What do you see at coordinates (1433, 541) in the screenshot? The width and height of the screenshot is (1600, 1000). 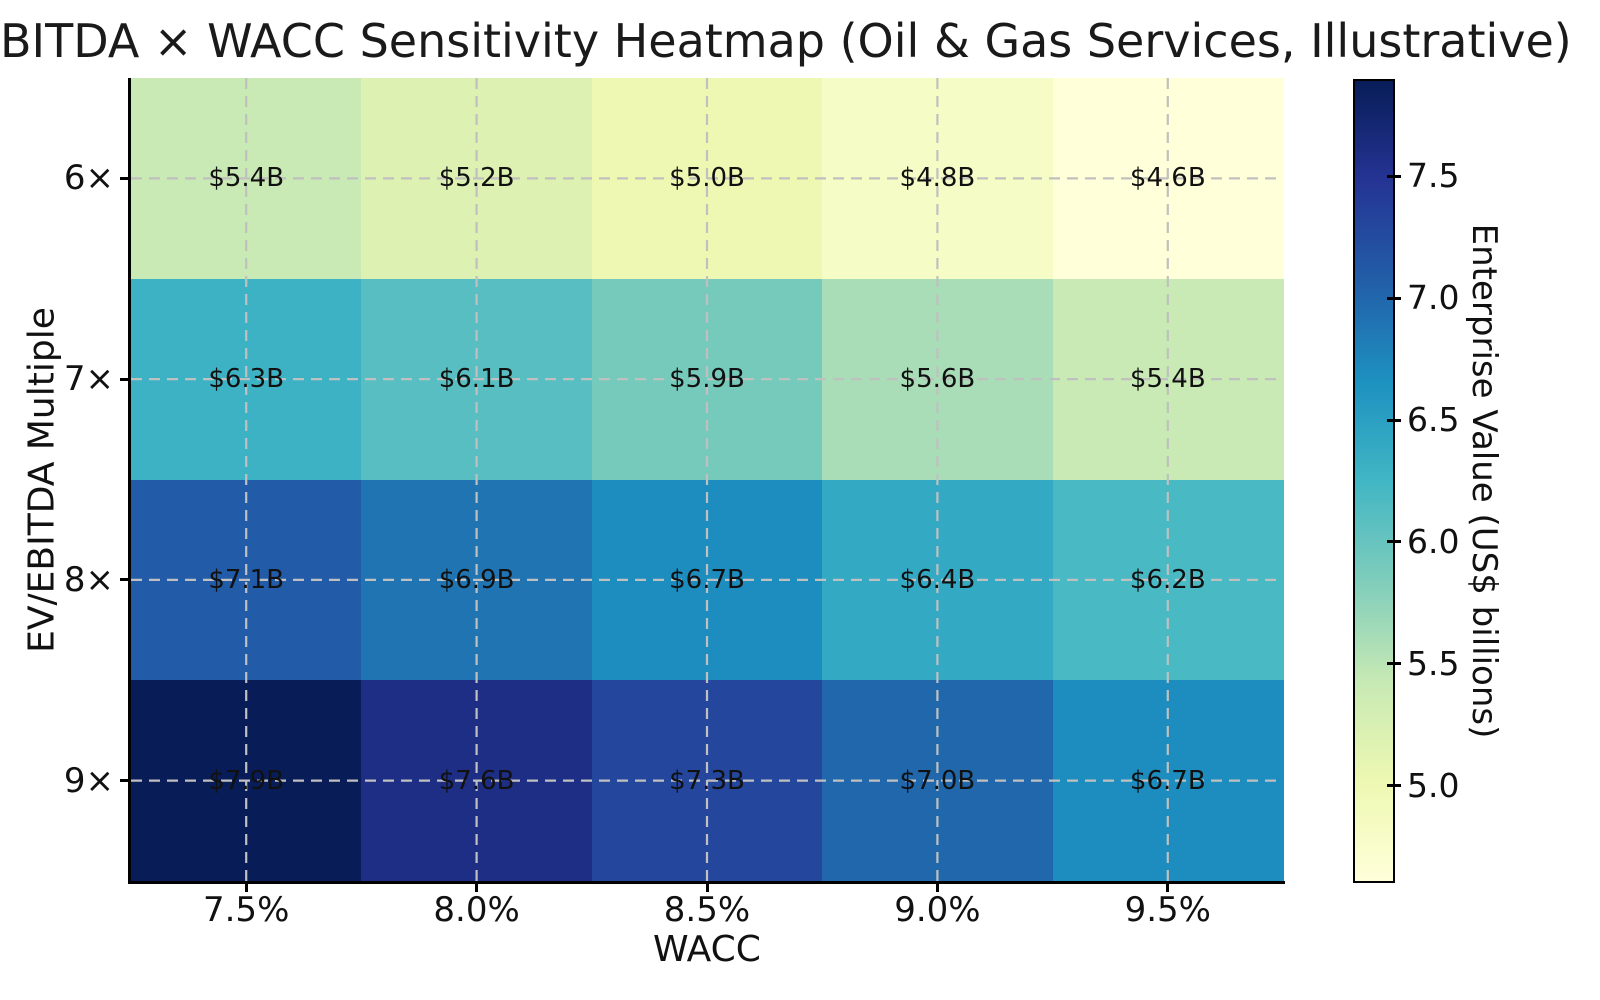 I see `colorbar-tick-label: 6.0` at bounding box center [1433, 541].